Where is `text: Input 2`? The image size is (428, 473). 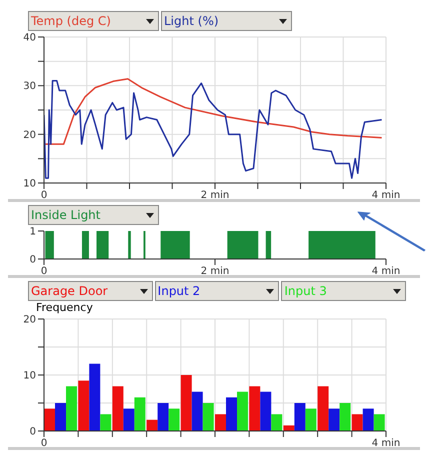 text: Input 2 is located at coordinates (179, 291).